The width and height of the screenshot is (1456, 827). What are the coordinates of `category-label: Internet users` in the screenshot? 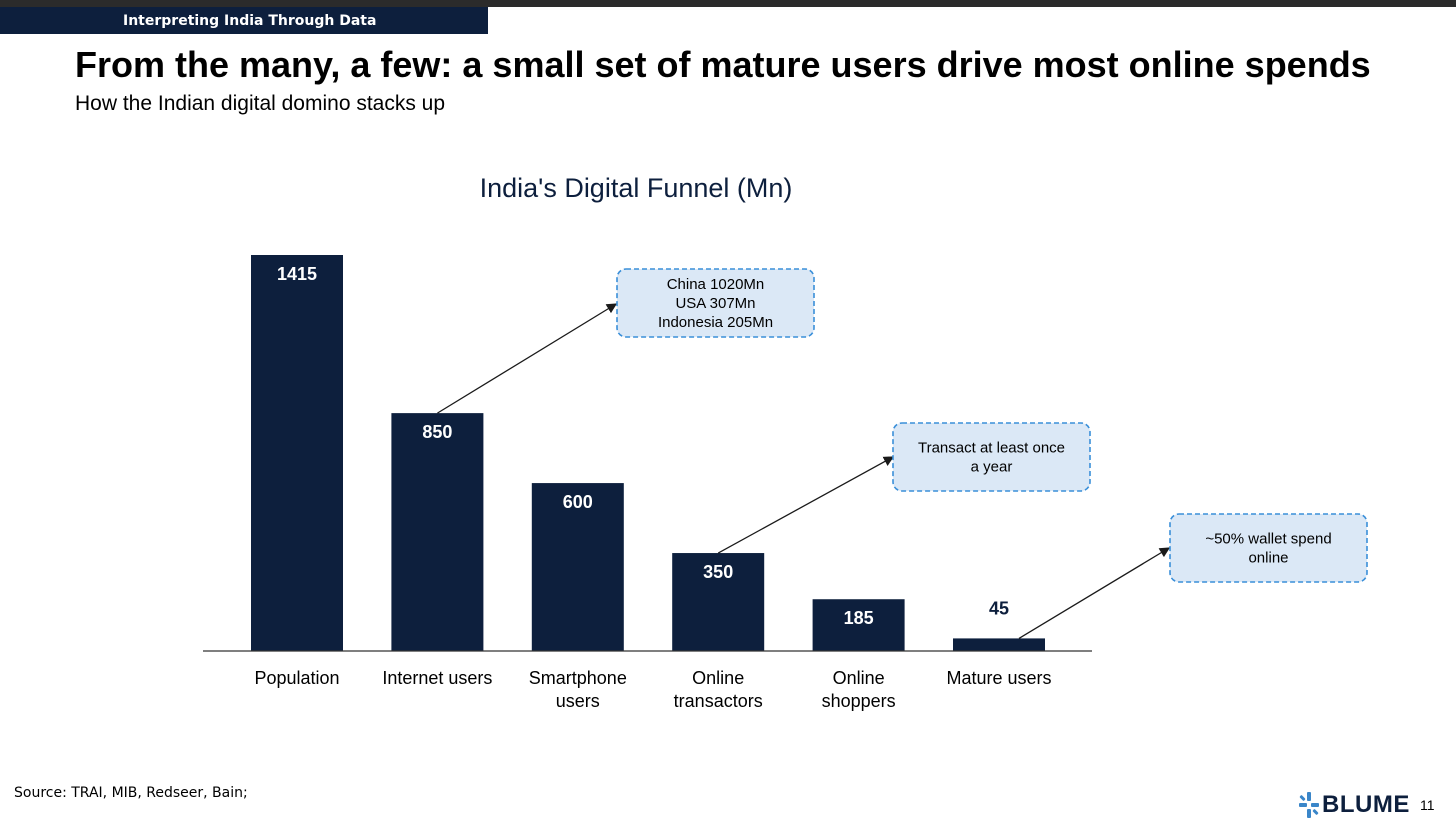 It's located at (437, 678).